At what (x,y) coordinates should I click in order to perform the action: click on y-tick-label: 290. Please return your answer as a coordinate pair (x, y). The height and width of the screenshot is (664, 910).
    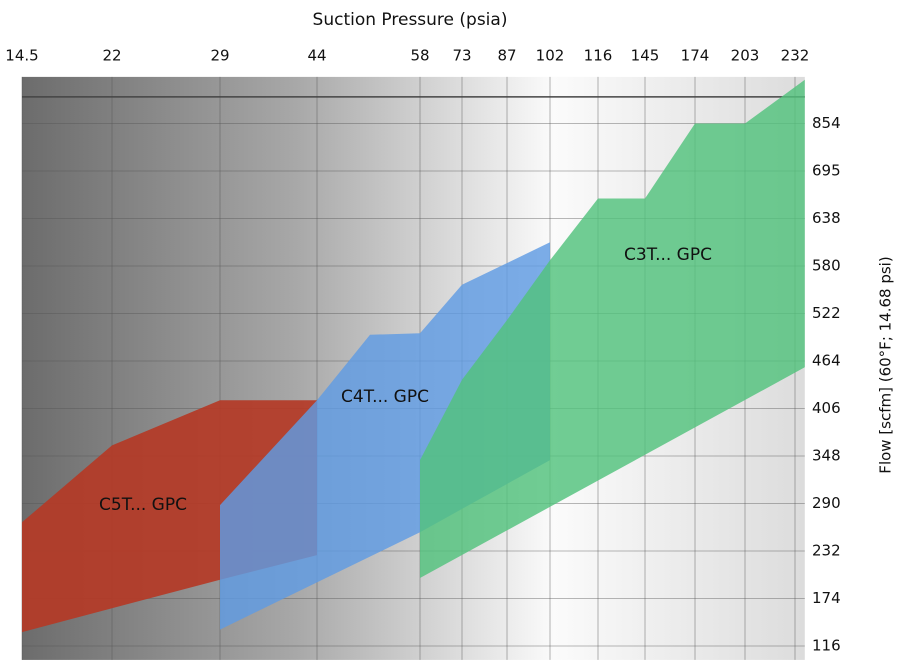
    Looking at the image, I should click on (826, 503).